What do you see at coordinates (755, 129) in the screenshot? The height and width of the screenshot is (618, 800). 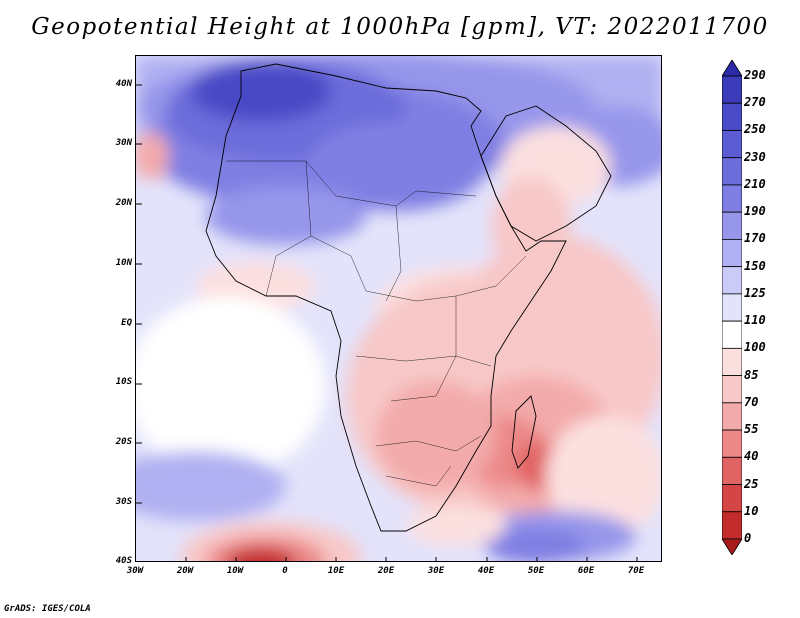 I see `colorbar-label: 250` at bounding box center [755, 129].